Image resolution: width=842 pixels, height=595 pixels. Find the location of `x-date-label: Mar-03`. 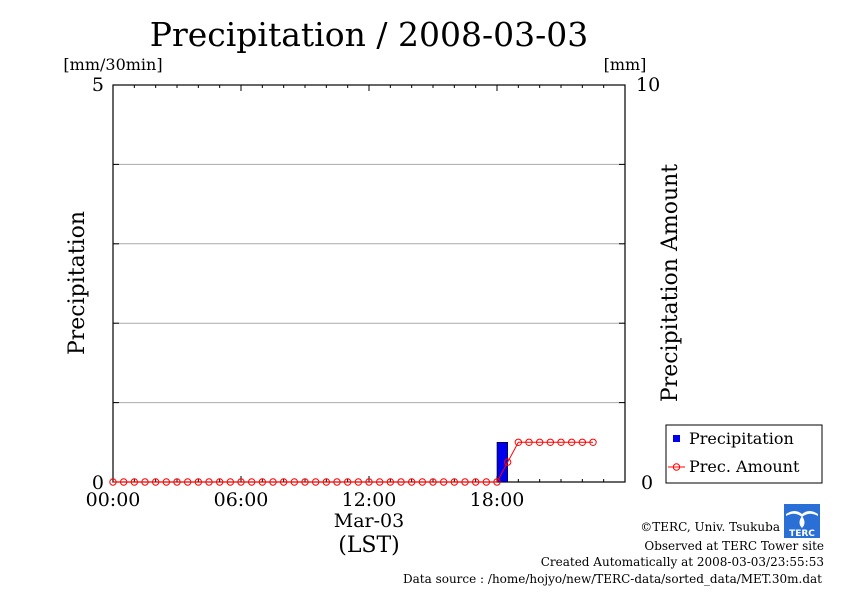

x-date-label: Mar-03 is located at coordinates (369, 521).